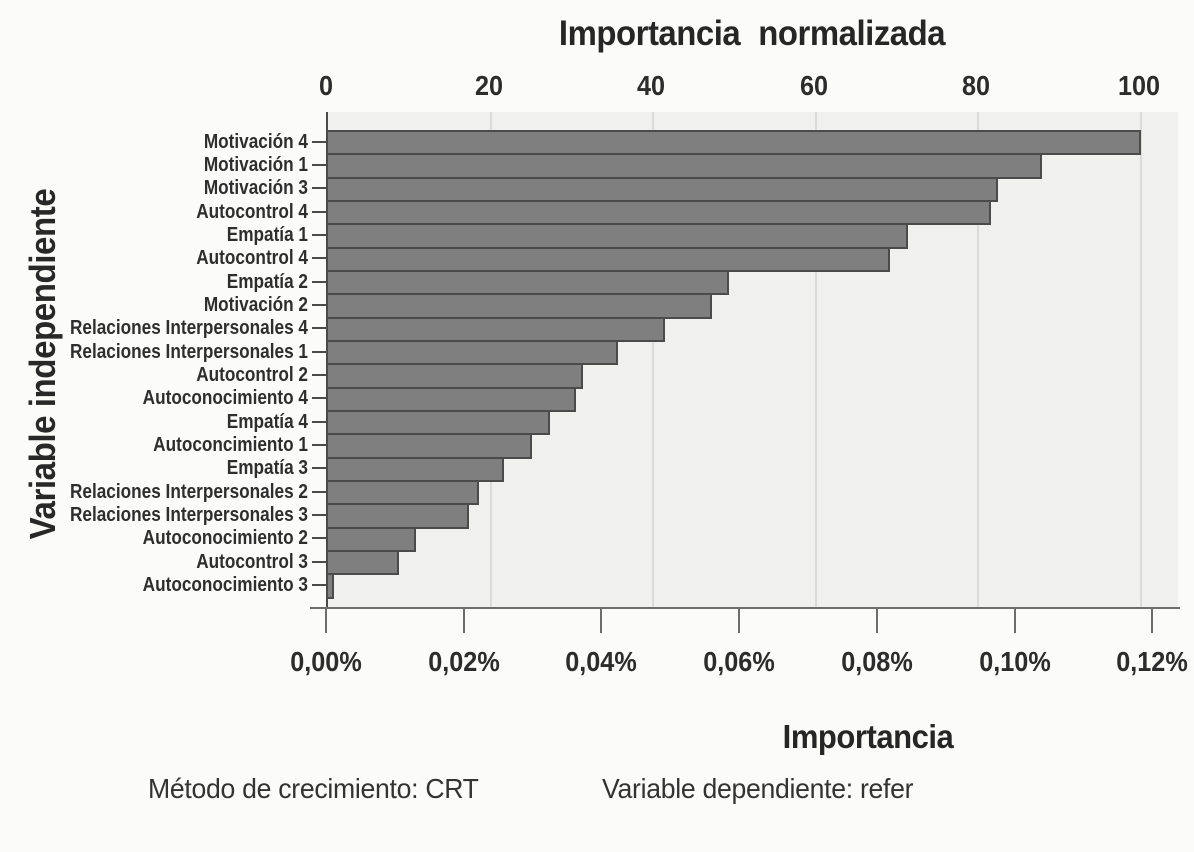 This screenshot has width=1194, height=852. I want to click on bottom-axis-line, so click(745, 608).